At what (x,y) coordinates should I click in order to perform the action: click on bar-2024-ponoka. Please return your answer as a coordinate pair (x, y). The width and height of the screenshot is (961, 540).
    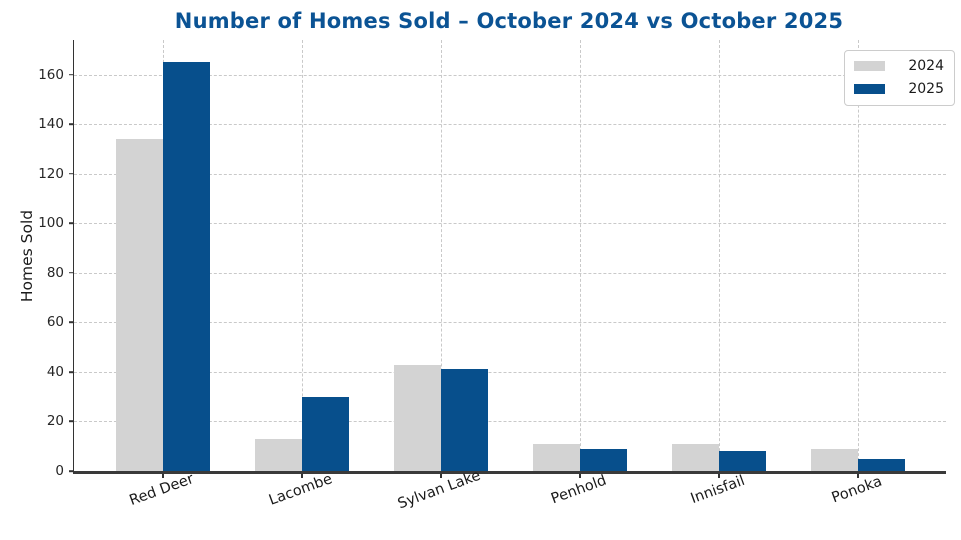
    Looking at the image, I should click on (834, 459).